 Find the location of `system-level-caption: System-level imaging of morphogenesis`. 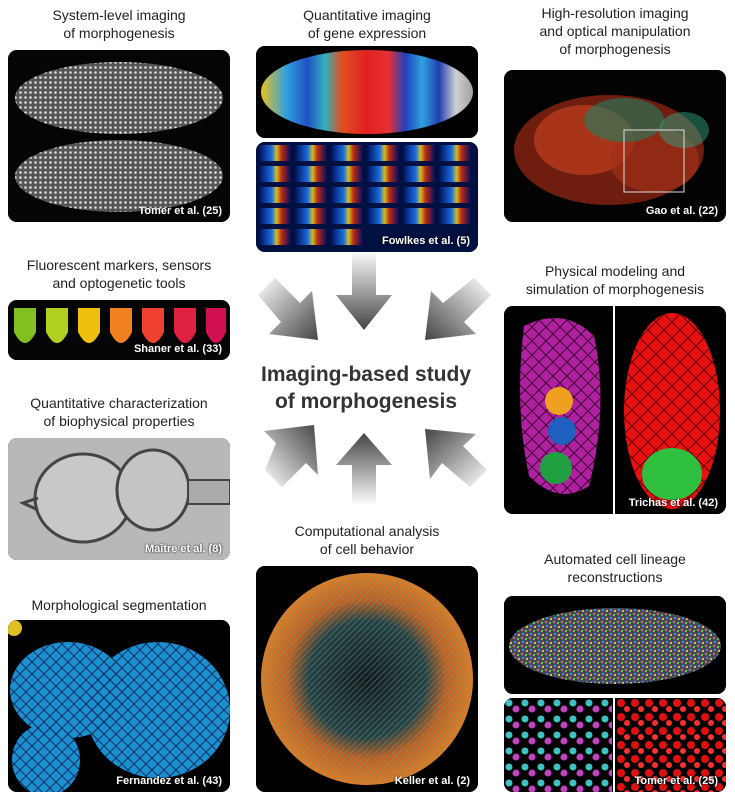

system-level-caption: System-level imaging of morphogenesis is located at coordinates (119, 24).